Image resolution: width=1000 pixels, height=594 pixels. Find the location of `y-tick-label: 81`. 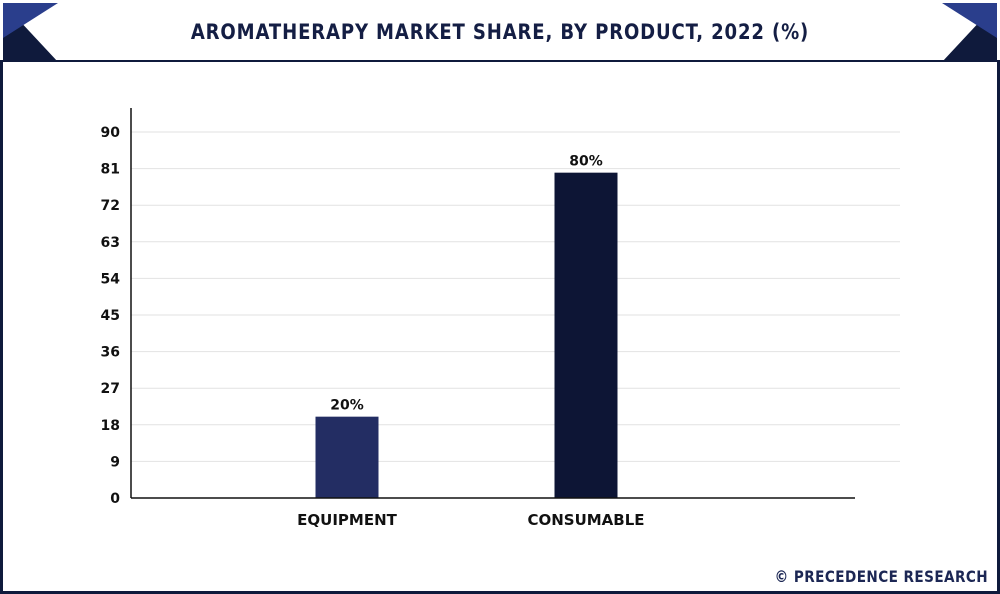

y-tick-label: 81 is located at coordinates (110, 170).